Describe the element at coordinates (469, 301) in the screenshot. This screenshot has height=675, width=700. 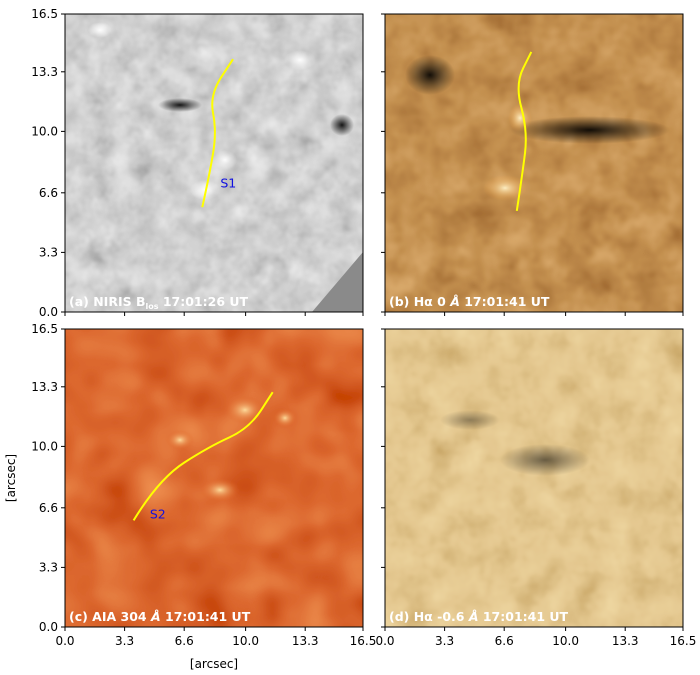
I see `panel-caption-b: (b) Hα 0 Å 17:01:41 UT` at that location.